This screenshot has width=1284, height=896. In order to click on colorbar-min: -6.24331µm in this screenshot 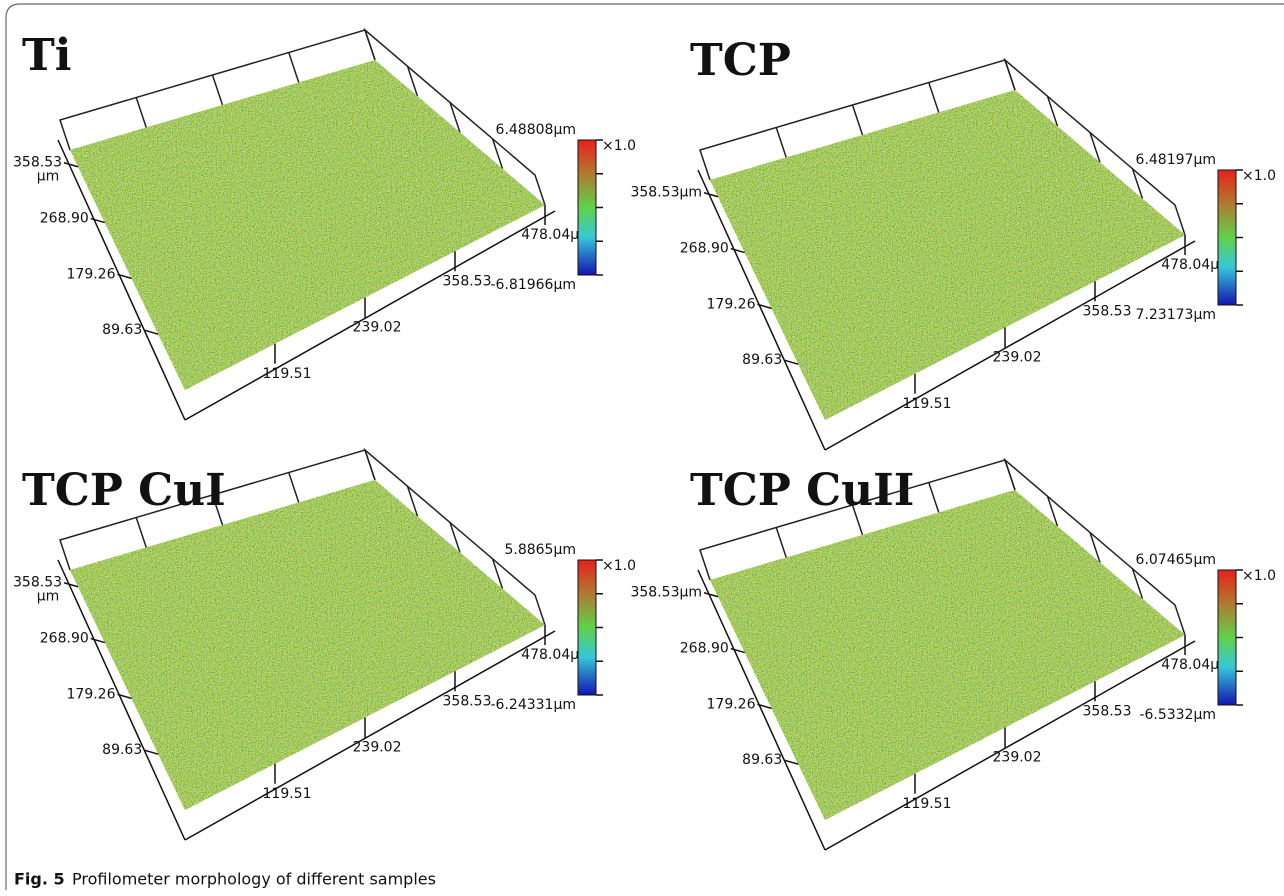, I will do `click(534, 705)`.